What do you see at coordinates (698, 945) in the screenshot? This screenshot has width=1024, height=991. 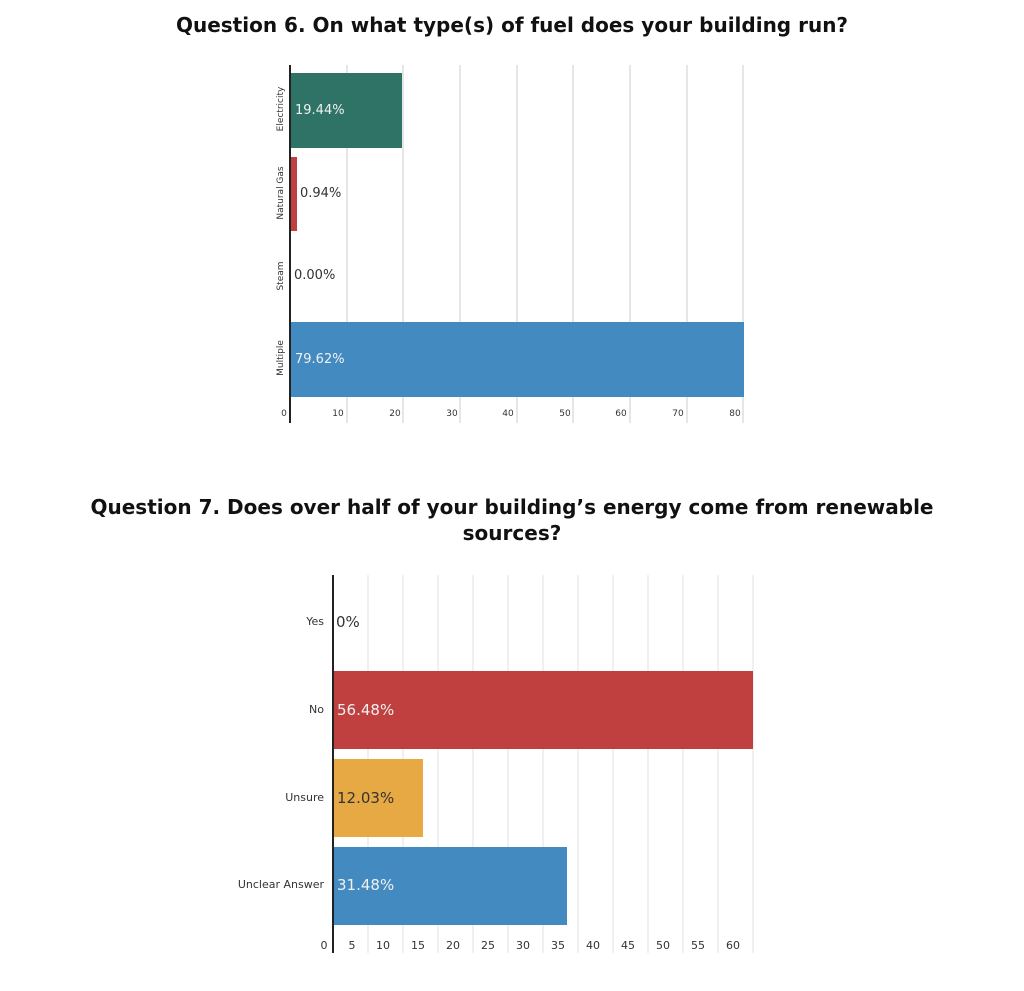 I see `x-tick: 55` at bounding box center [698, 945].